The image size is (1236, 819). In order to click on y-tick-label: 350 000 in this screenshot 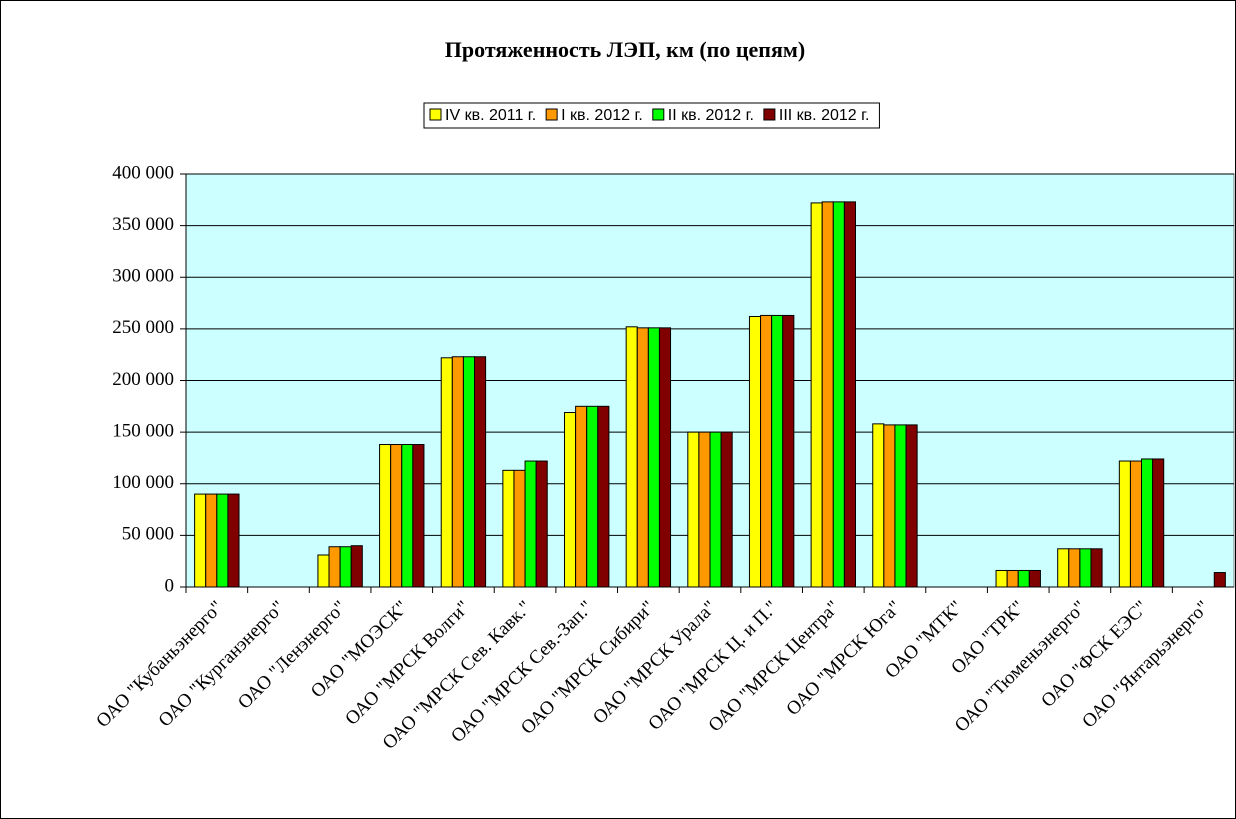, I will do `click(143, 224)`.